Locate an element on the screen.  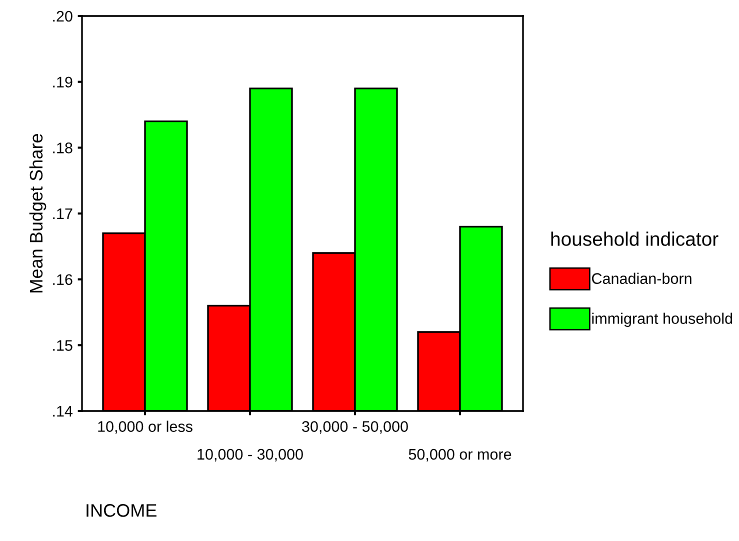
x-axis-title: INCOME is located at coordinates (121, 510).